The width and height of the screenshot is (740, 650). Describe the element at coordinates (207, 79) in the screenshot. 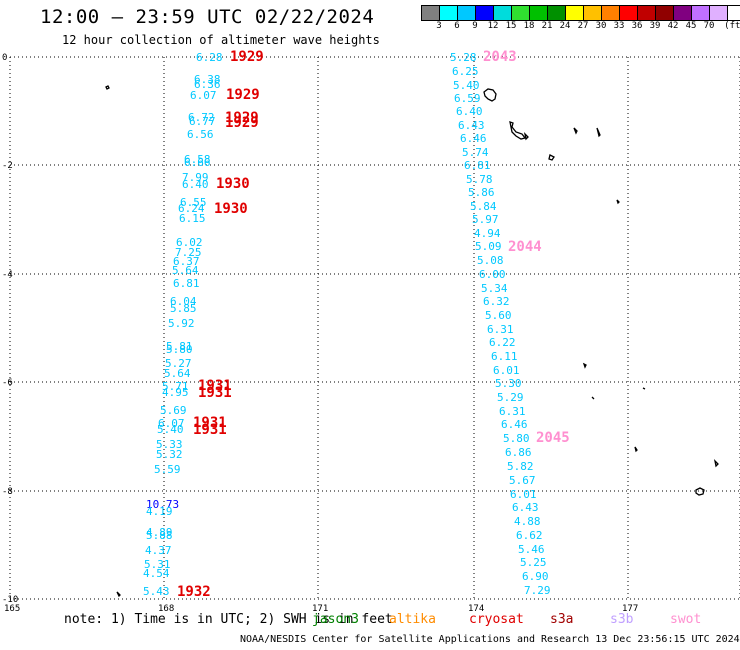

I see `wave-height-value: 6.38` at that location.